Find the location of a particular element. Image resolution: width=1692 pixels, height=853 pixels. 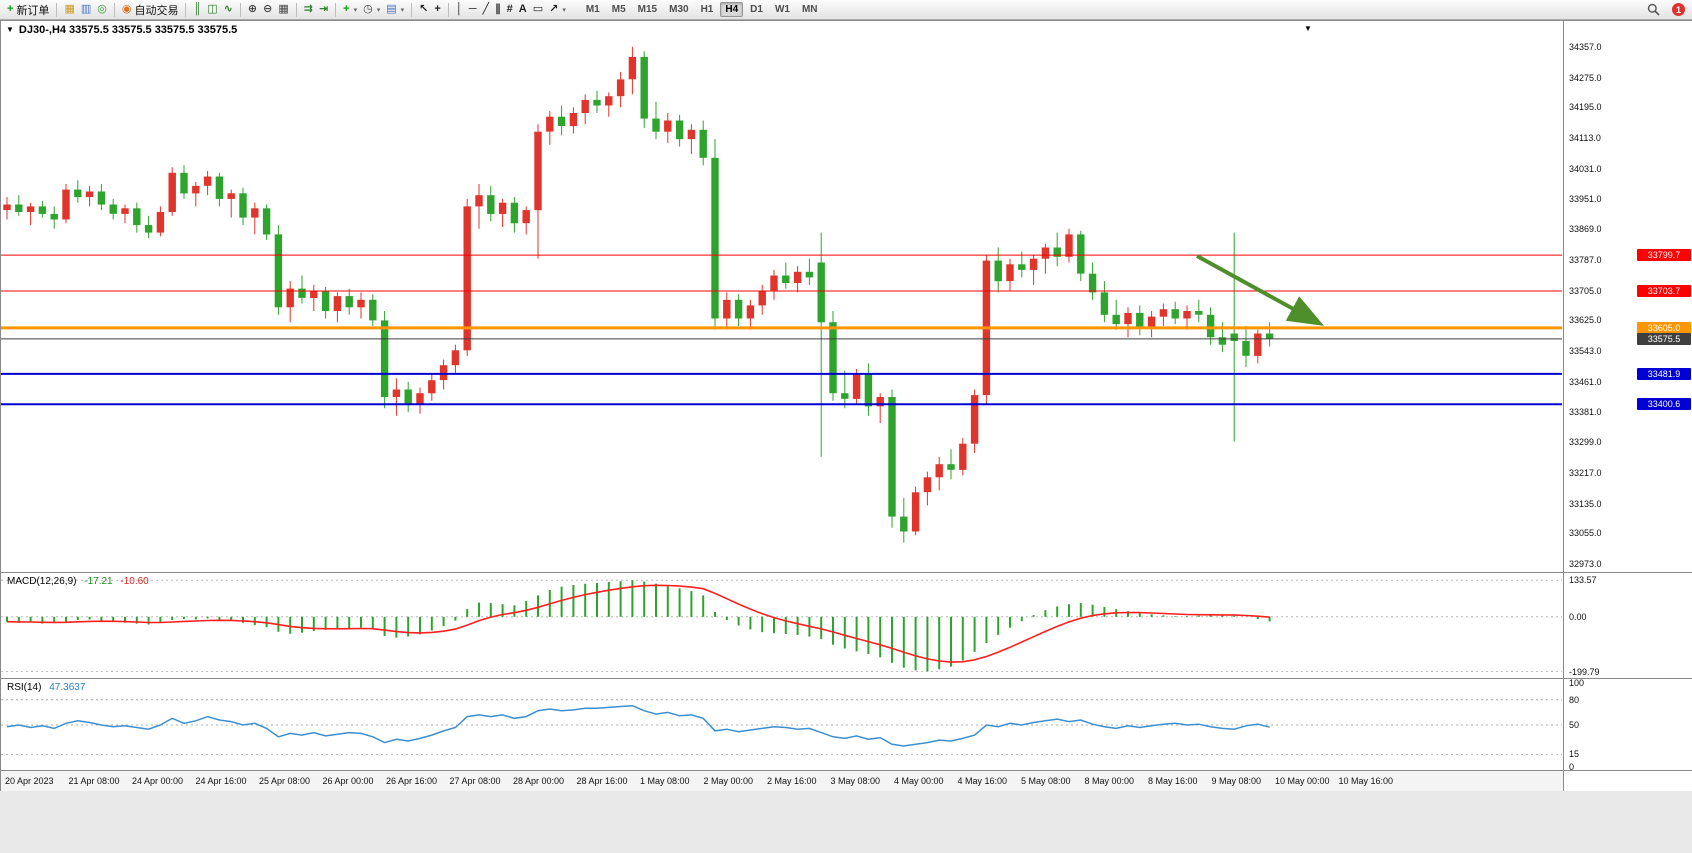

timeframe-h1: H1 is located at coordinates (707, 9).